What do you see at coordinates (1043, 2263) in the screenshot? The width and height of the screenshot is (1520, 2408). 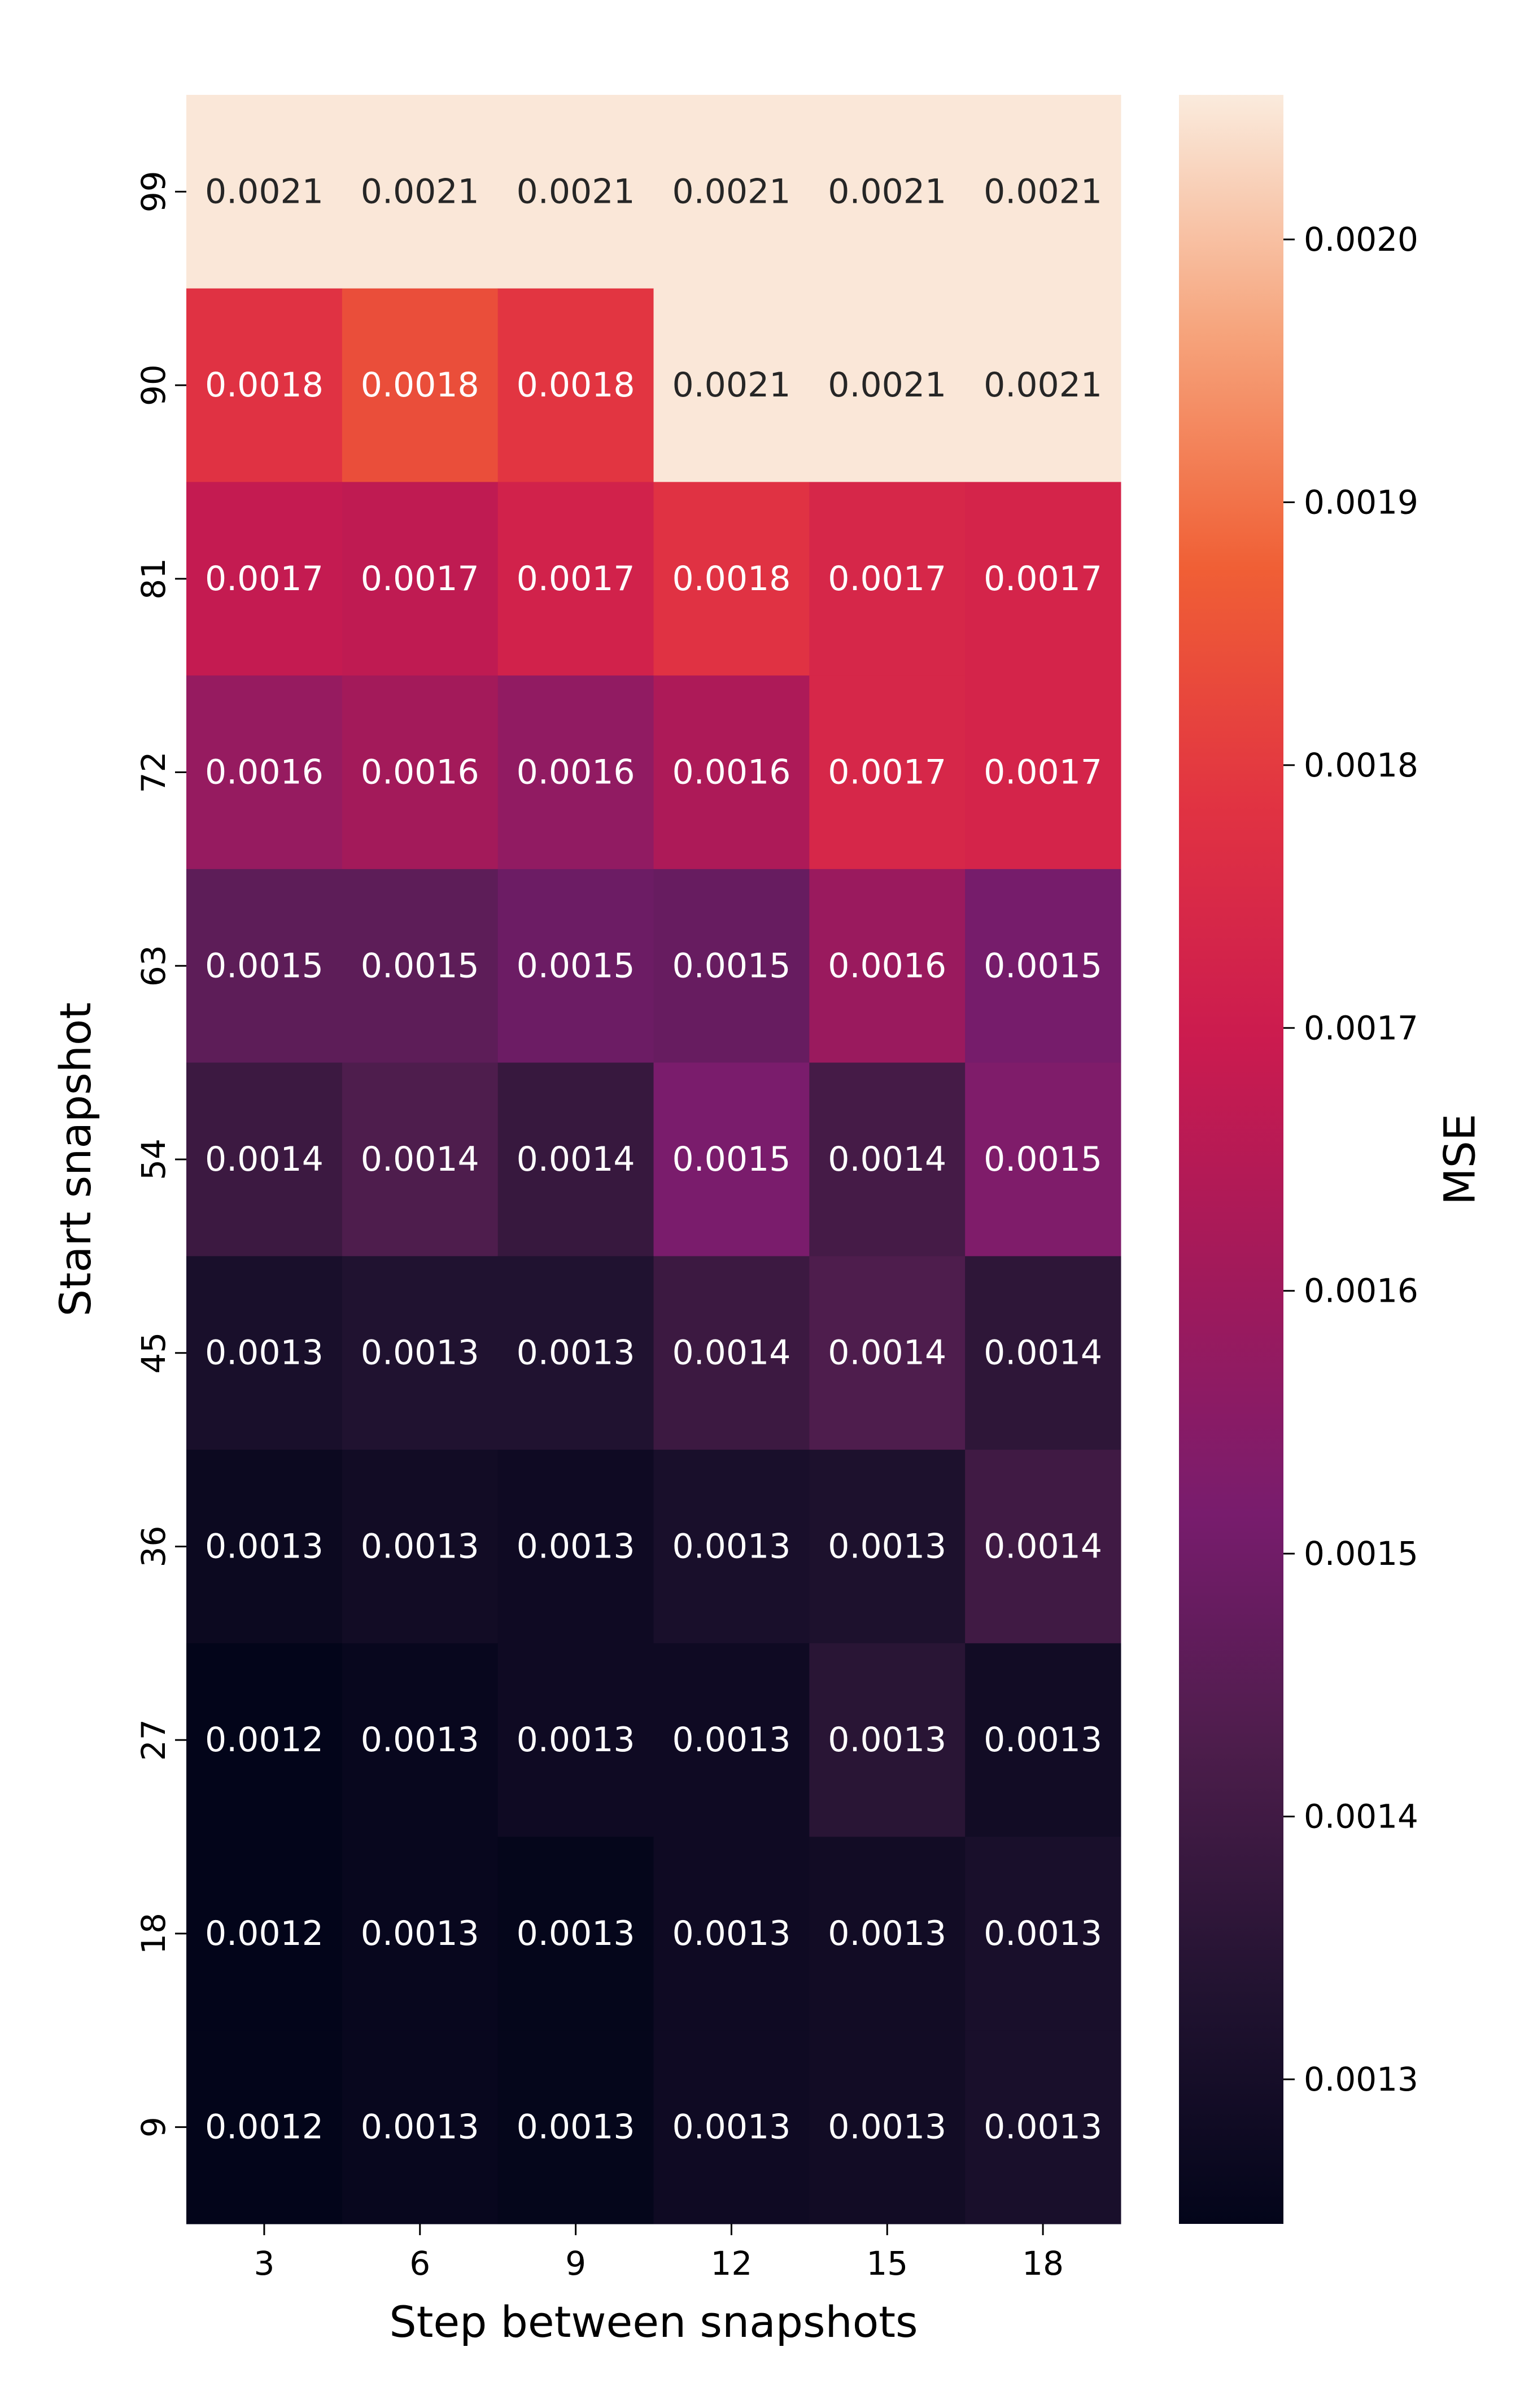 I see `x-tick-label: 18` at bounding box center [1043, 2263].